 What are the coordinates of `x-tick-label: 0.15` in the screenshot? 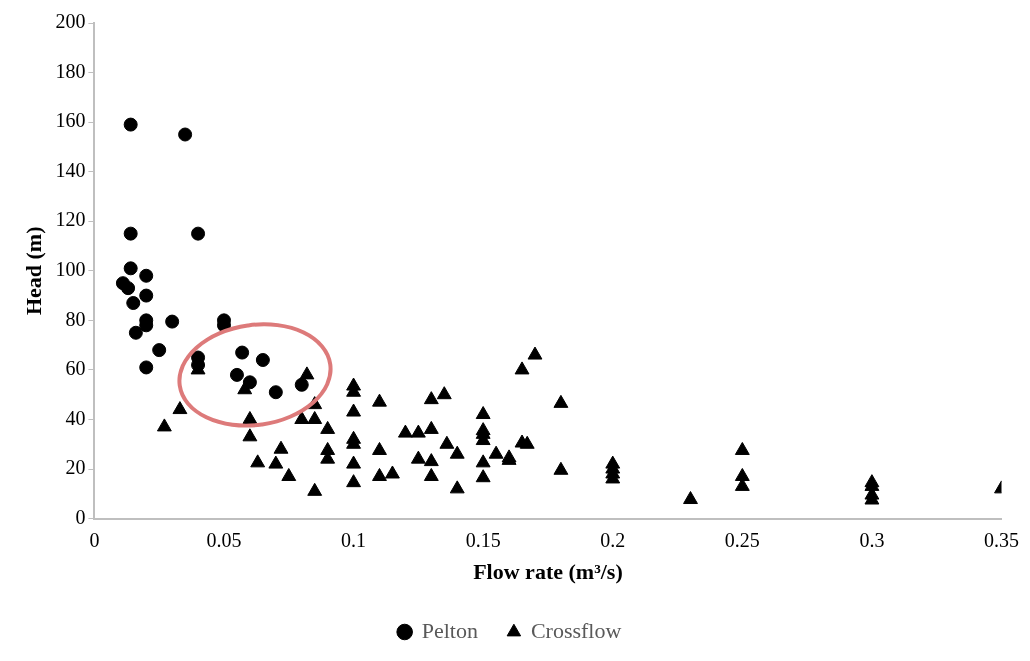 It's located at (483, 539).